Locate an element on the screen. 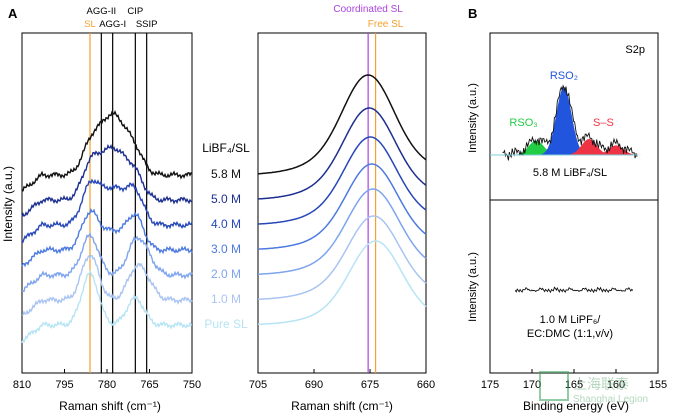 The width and height of the screenshot is (674, 416). spectrum-pure-sl is located at coordinates (107, 306).